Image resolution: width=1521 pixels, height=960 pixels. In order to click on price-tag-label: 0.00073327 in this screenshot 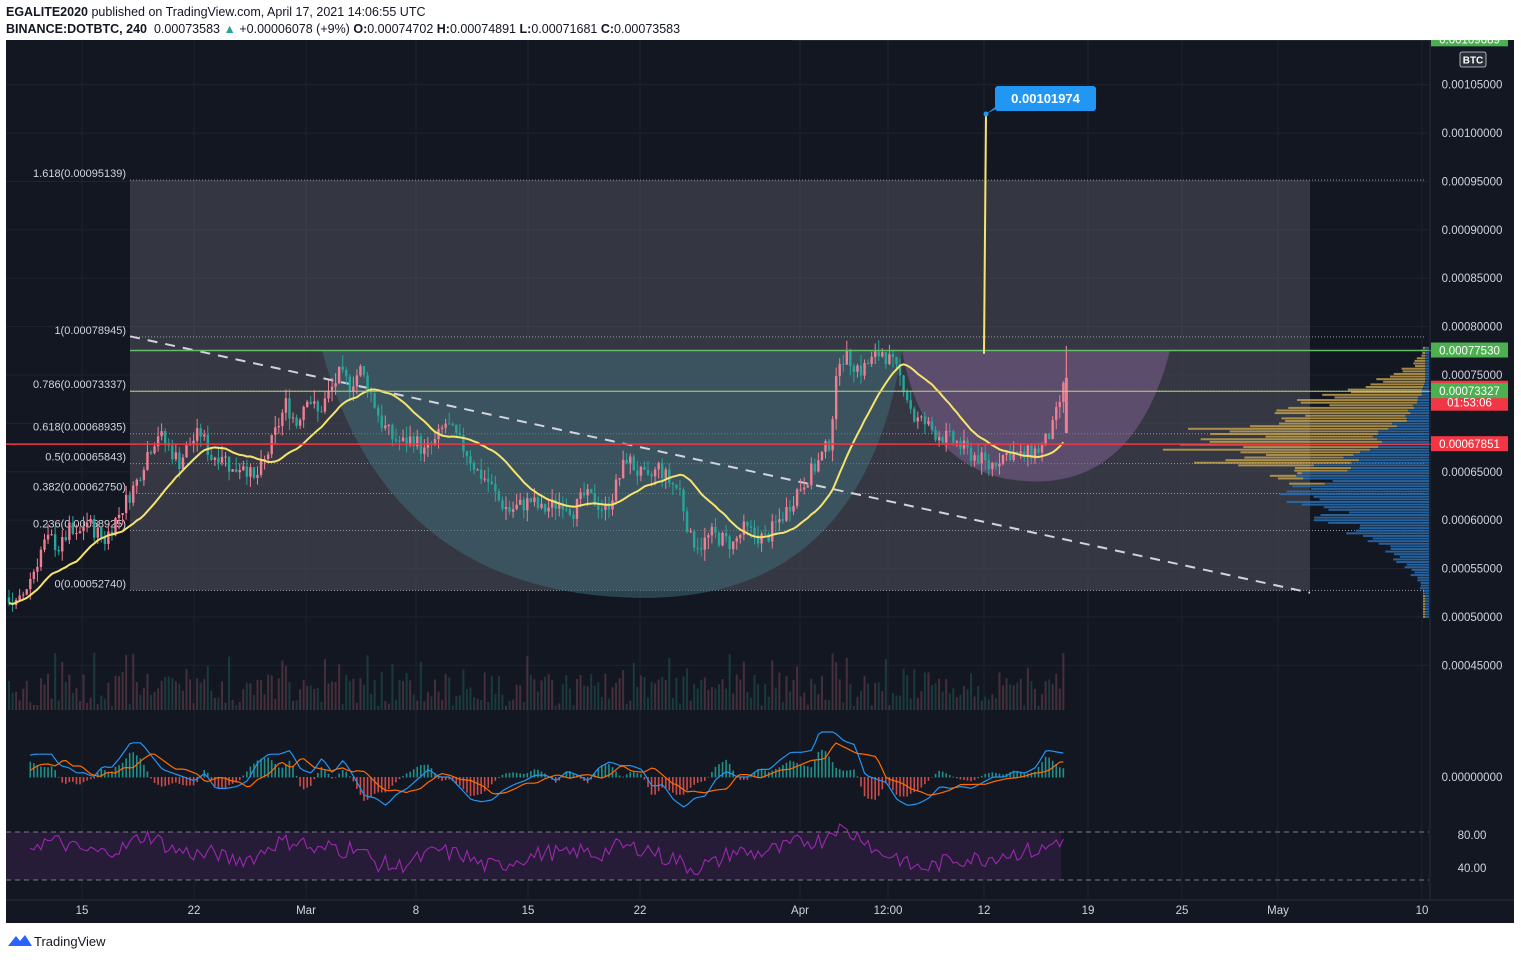, I will do `click(1469, 392)`.